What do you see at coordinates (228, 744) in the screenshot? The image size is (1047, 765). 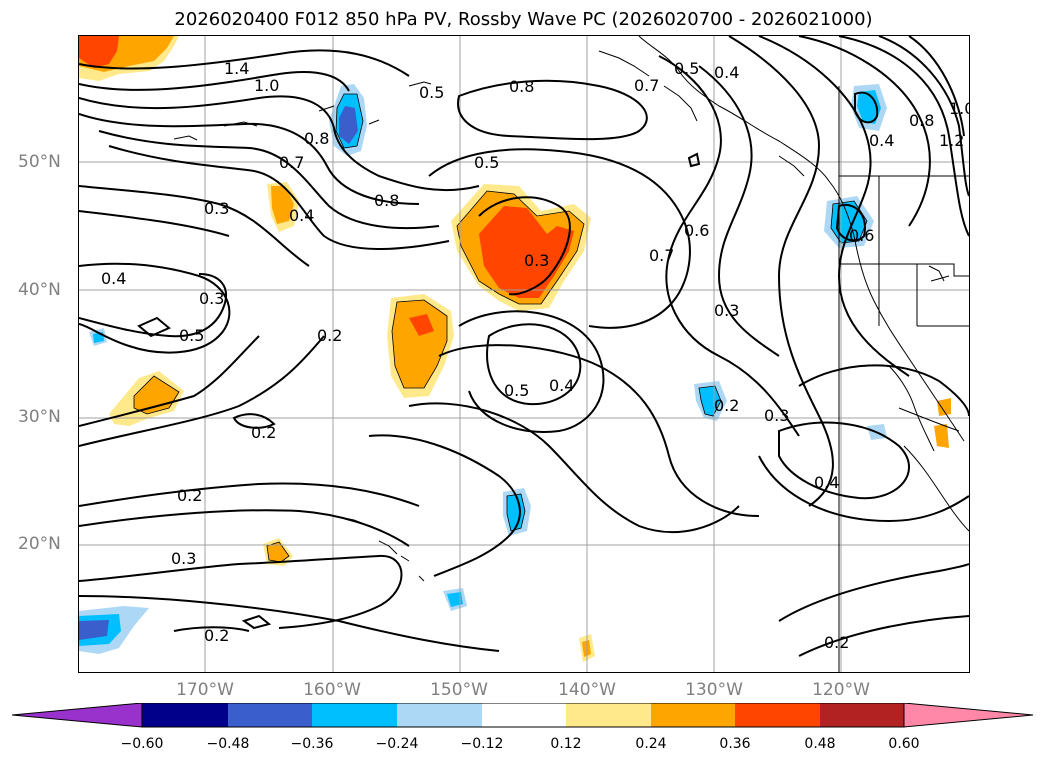 I see `colorbar-tick-label: −0.48` at bounding box center [228, 744].